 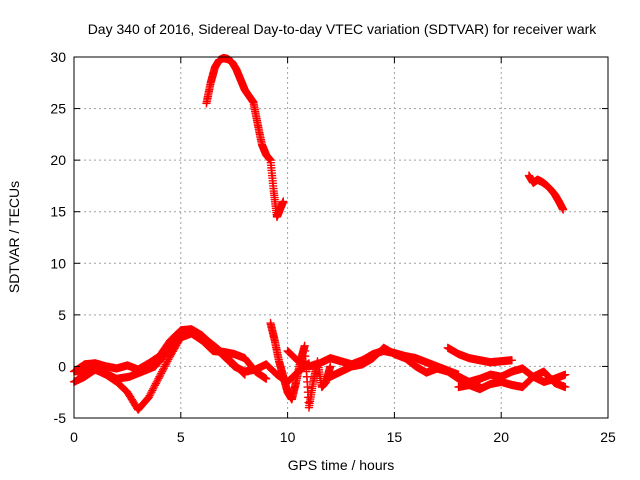 I want to click on y-tick-label: 15, so click(x=58, y=212).